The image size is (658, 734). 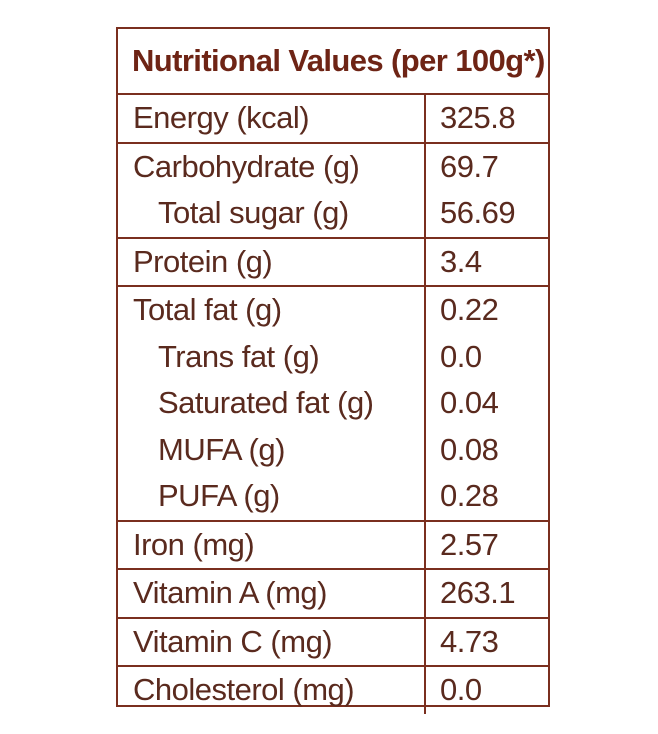 I want to click on nutrient-value-column: 4.73, so click(x=487, y=642).